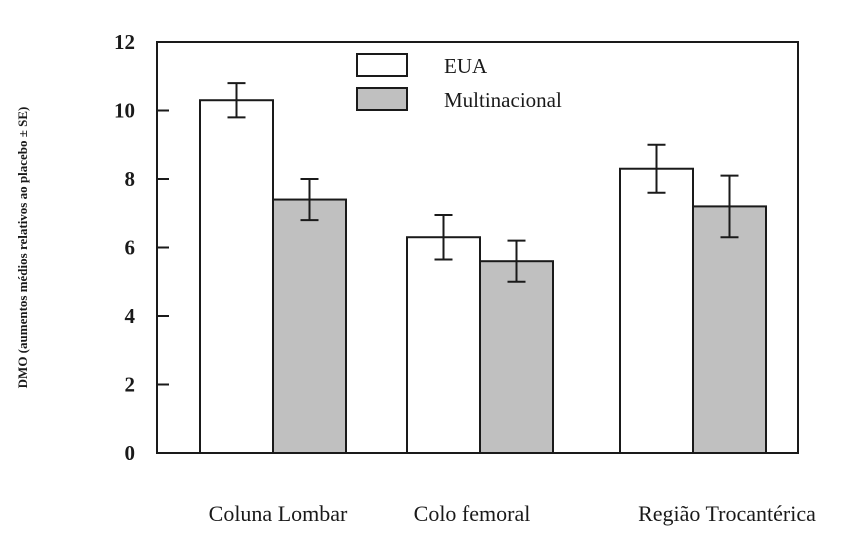 The width and height of the screenshot is (841, 534). Describe the element at coordinates (130, 316) in the screenshot. I see `y-tick-label: 4` at that location.